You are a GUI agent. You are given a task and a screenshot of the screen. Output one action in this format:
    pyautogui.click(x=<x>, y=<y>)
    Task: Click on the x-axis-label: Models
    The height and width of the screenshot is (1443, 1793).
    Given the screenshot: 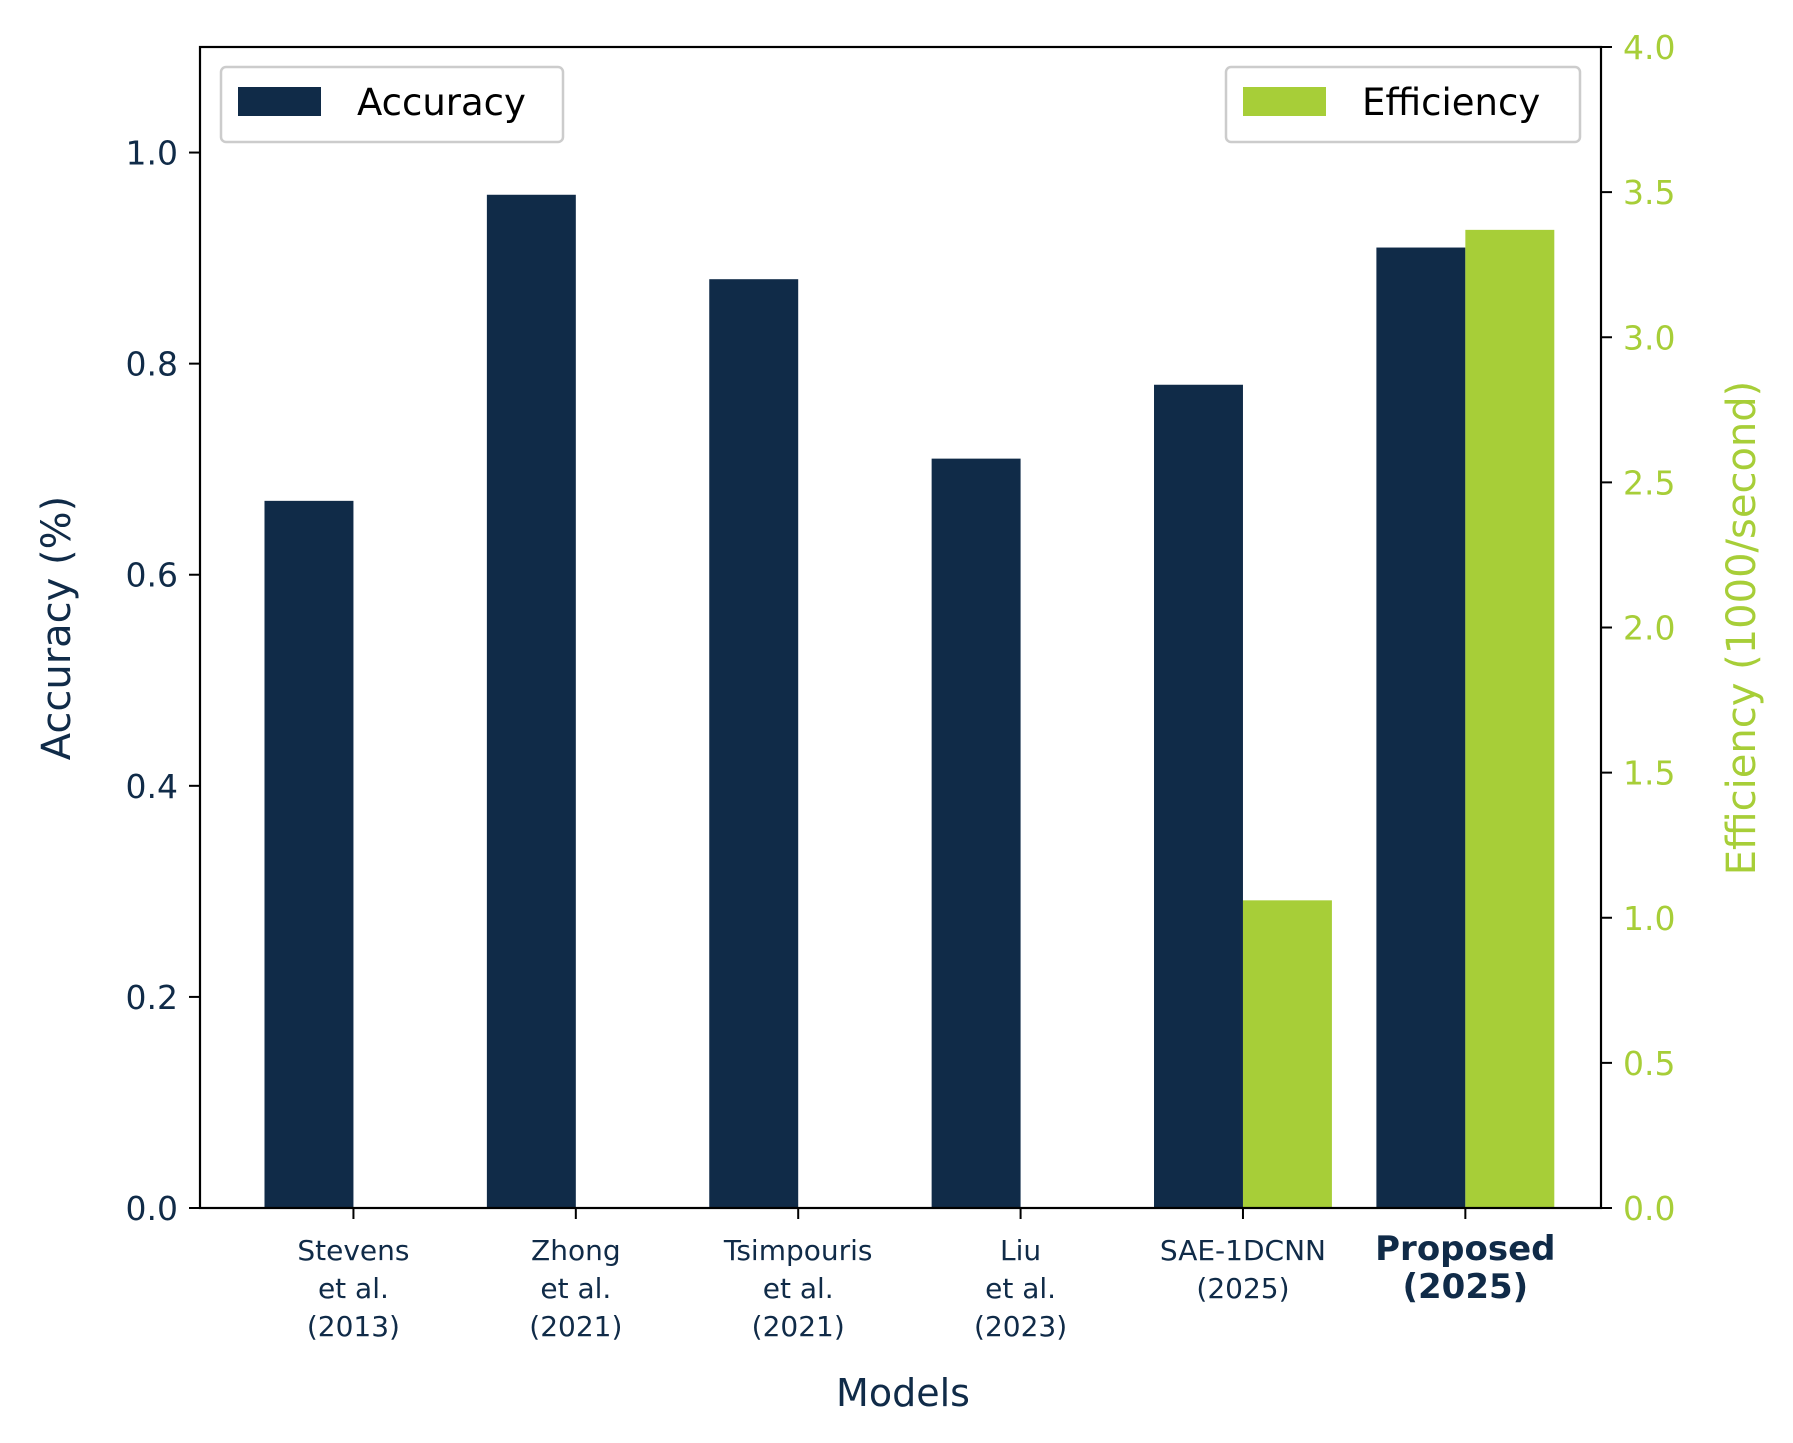 What is the action you would take?
    pyautogui.click(x=903, y=1393)
    